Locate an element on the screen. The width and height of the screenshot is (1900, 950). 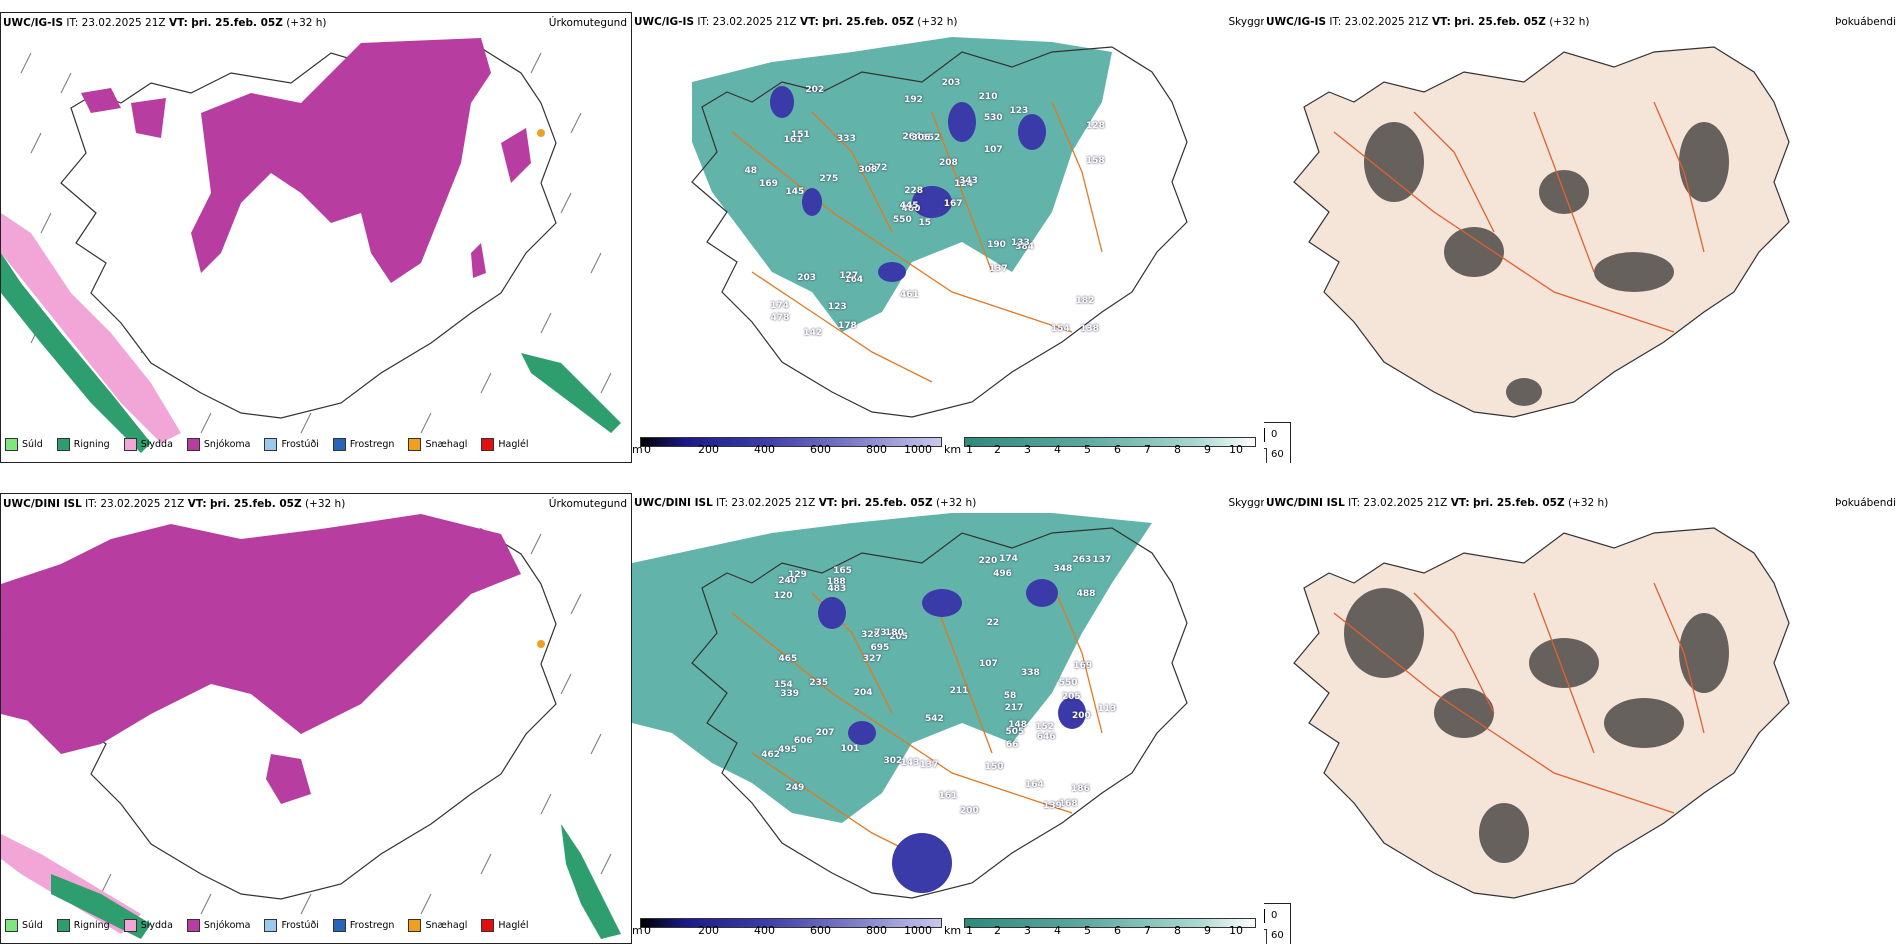
tick: 8 is located at coordinates (1177, 449).